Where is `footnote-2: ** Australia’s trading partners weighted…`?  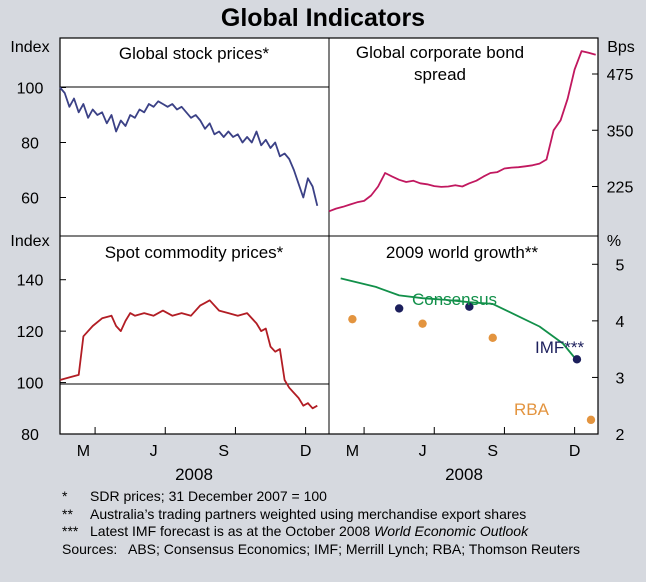
footnote-2: ** Australia’s trading partners weighted… is located at coordinates (349, 515).